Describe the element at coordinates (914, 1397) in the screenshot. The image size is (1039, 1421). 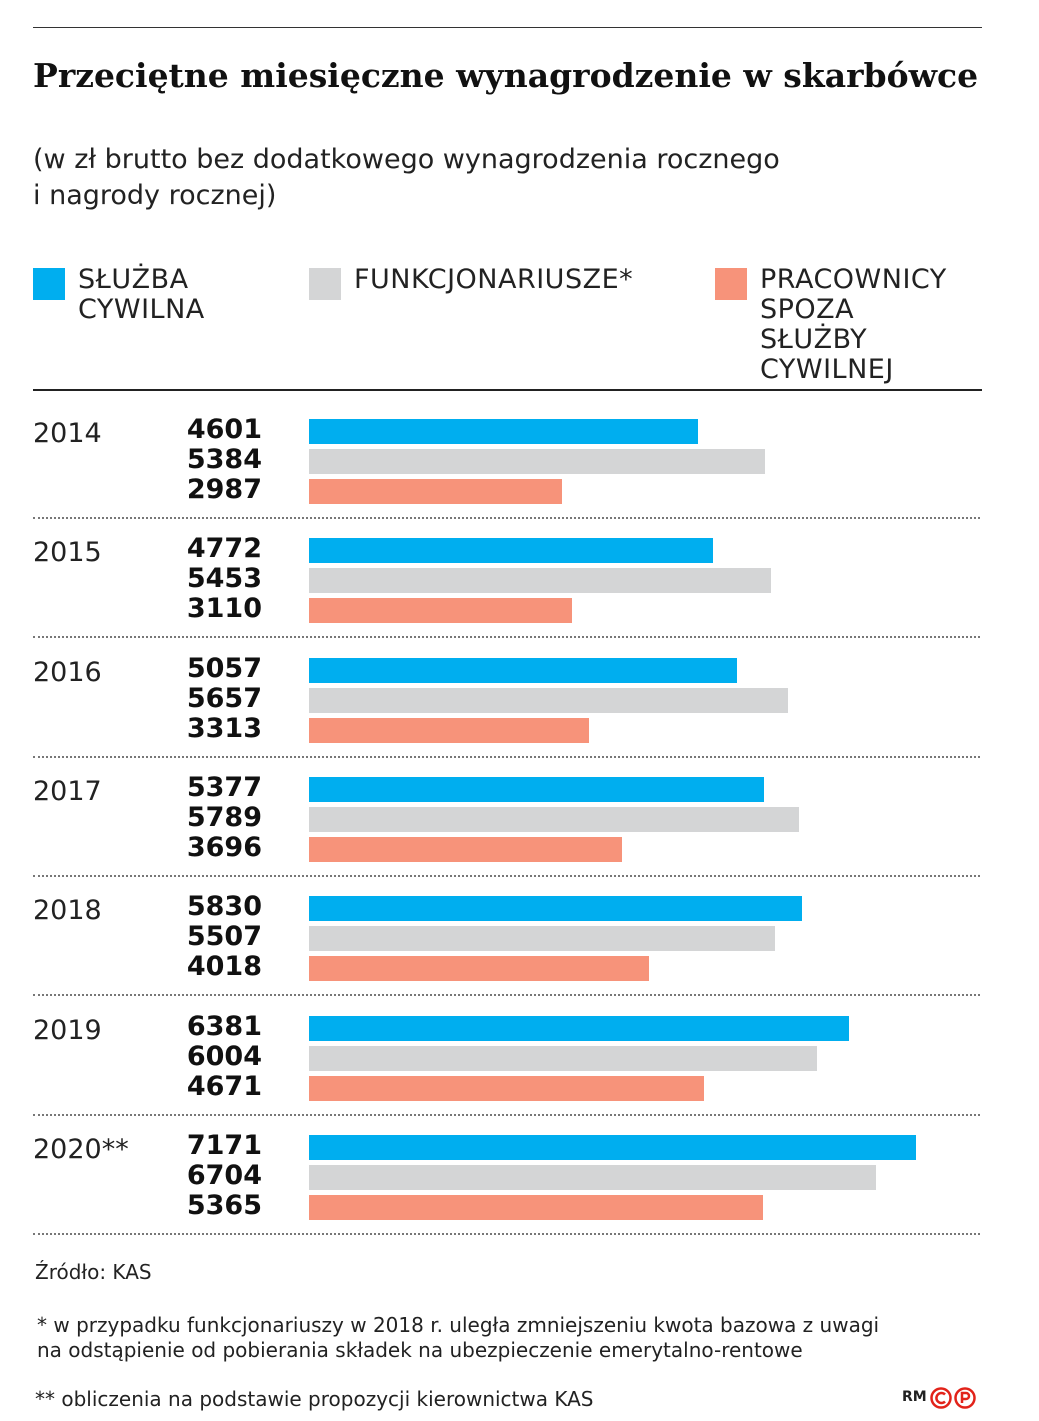
I see `author-credit: RM` at that location.